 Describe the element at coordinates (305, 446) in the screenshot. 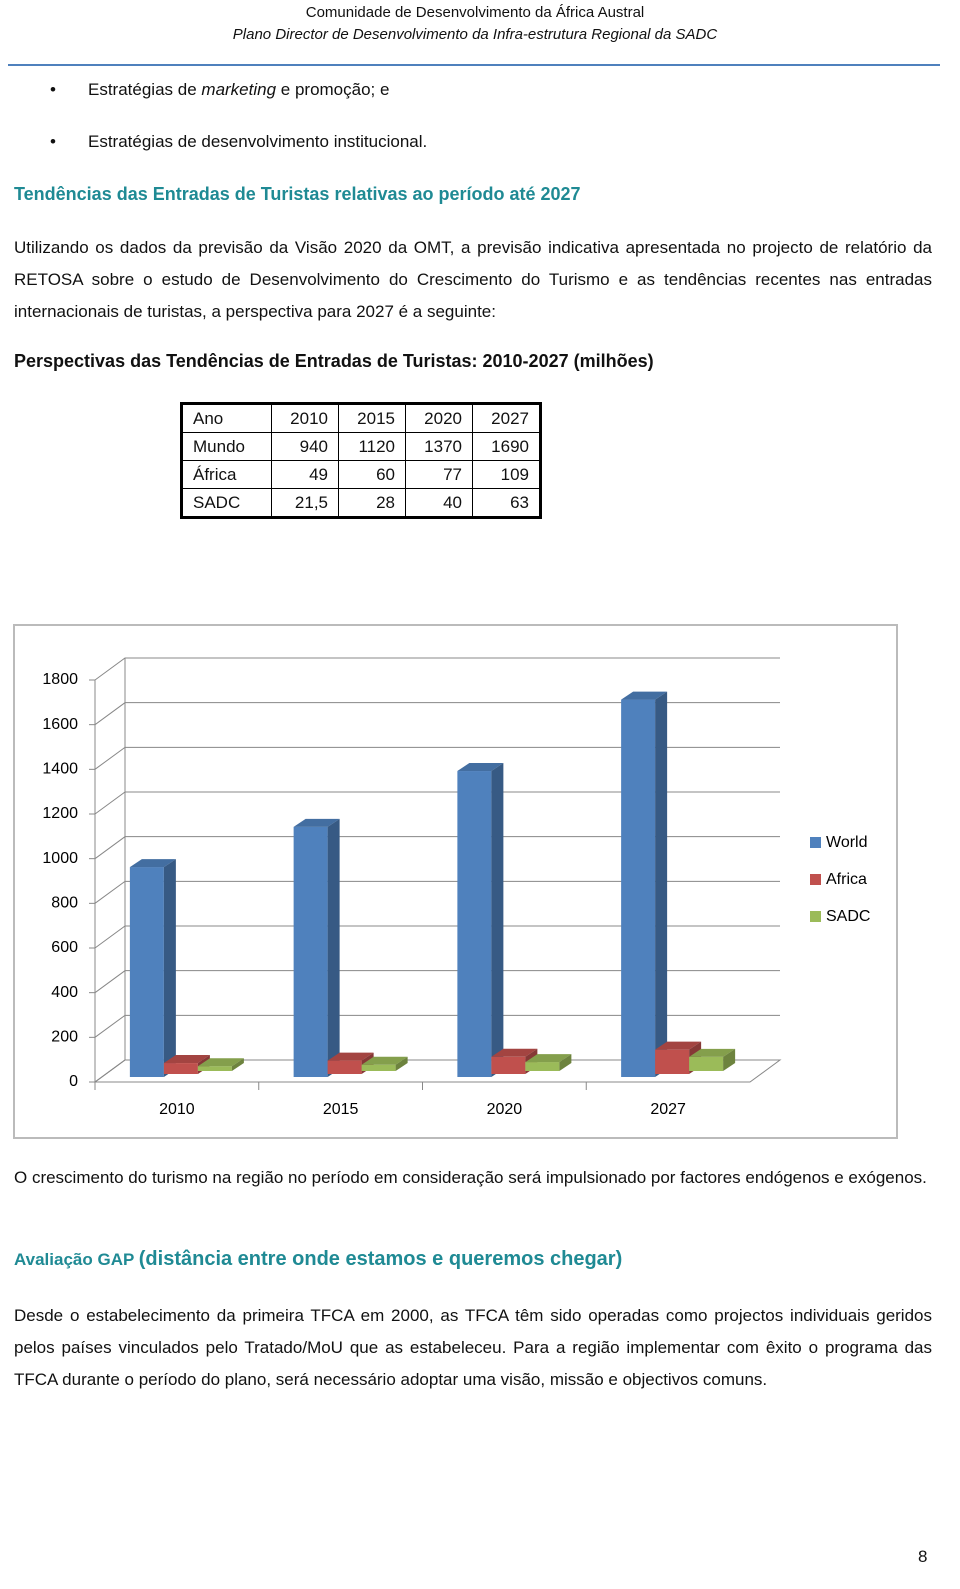

I see `table-cell: 940` at that location.